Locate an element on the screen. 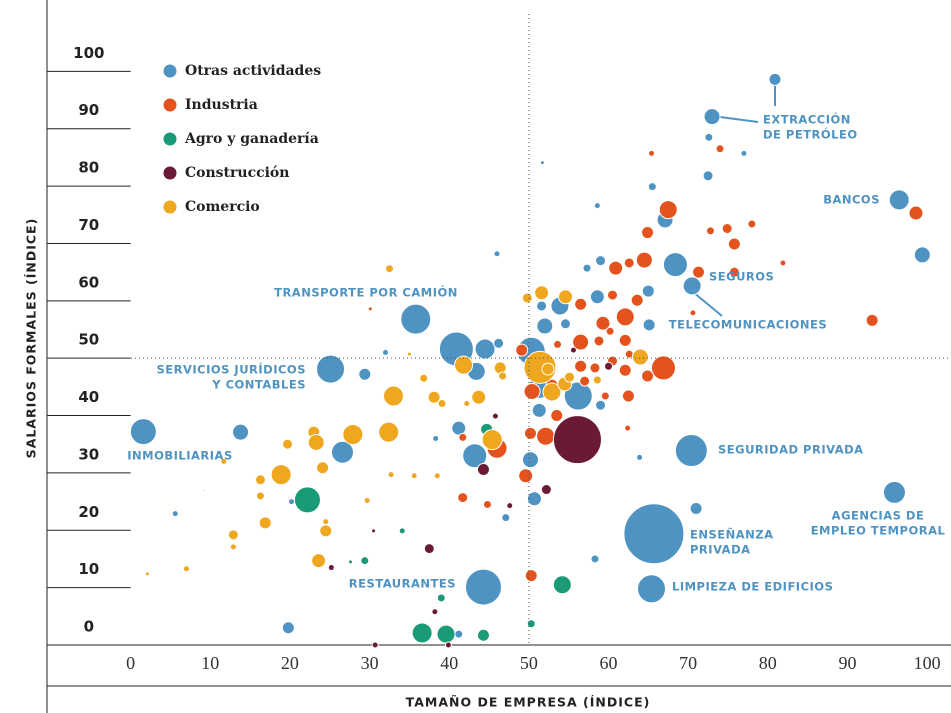  x-tick-label: 40 is located at coordinates (449, 663).